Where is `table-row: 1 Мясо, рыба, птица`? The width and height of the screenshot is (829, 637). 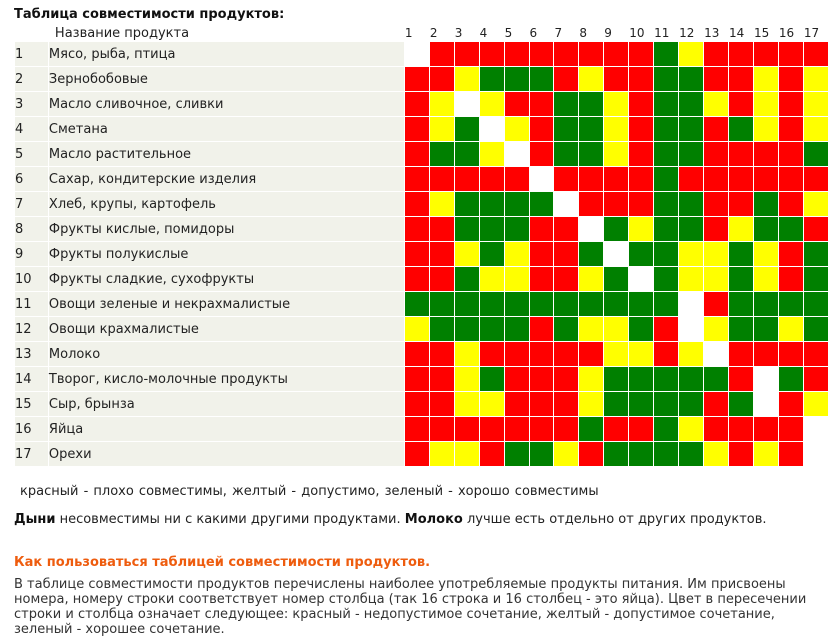
table-row: 1 Мясо, рыба, птица is located at coordinates (421, 54).